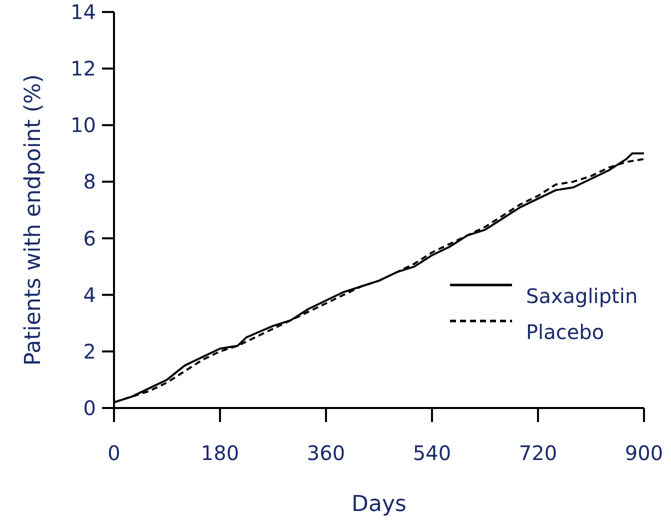  What do you see at coordinates (326, 453) in the screenshot?
I see `x-tick-label: 360` at bounding box center [326, 453].